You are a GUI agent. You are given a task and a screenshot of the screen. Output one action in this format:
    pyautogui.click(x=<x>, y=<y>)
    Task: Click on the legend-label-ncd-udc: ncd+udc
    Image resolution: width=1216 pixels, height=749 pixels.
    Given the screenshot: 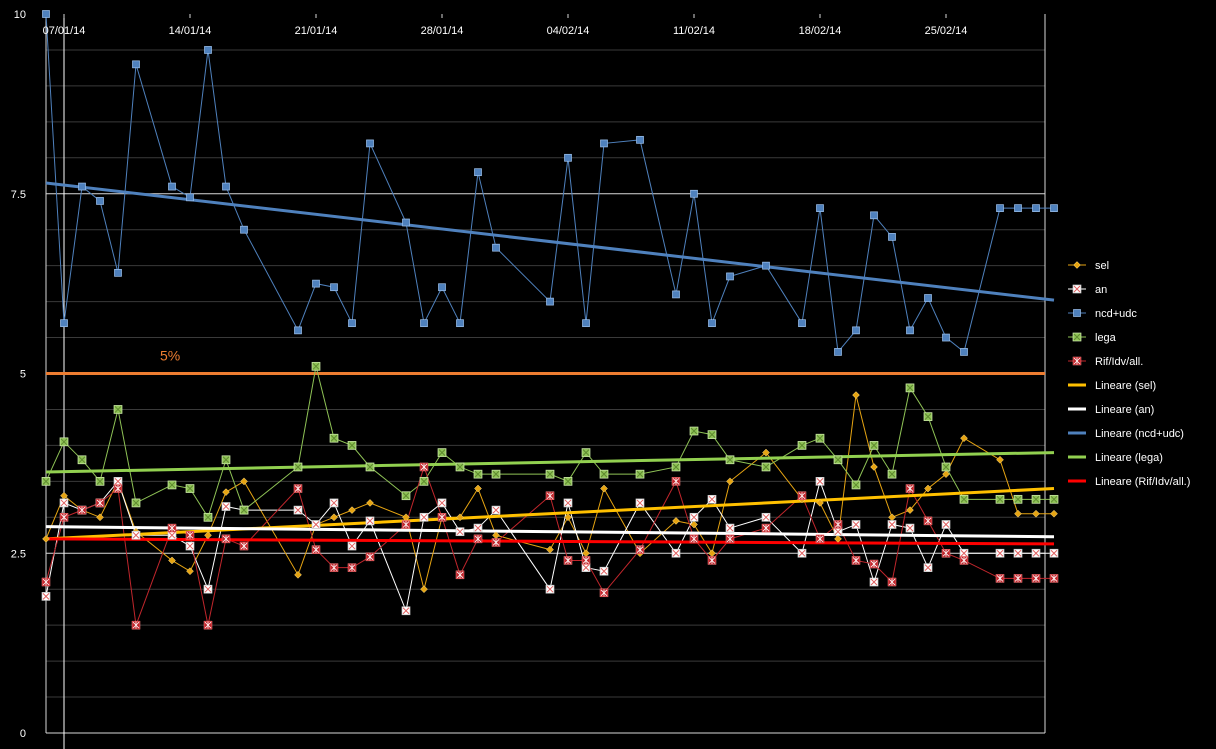 What is the action you would take?
    pyautogui.click(x=1116, y=314)
    